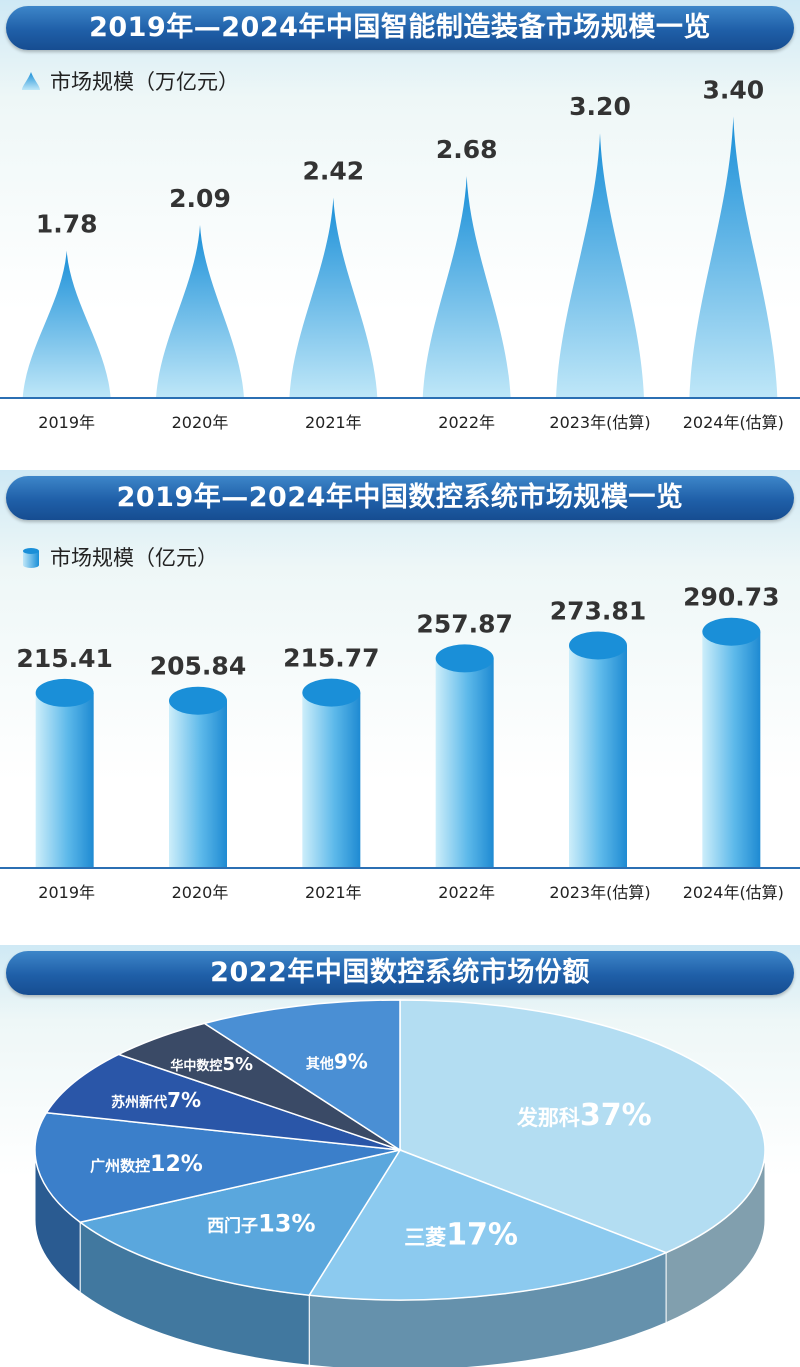 This screenshot has height=1367, width=800. I want to click on value-label: 2.68, so click(467, 149).